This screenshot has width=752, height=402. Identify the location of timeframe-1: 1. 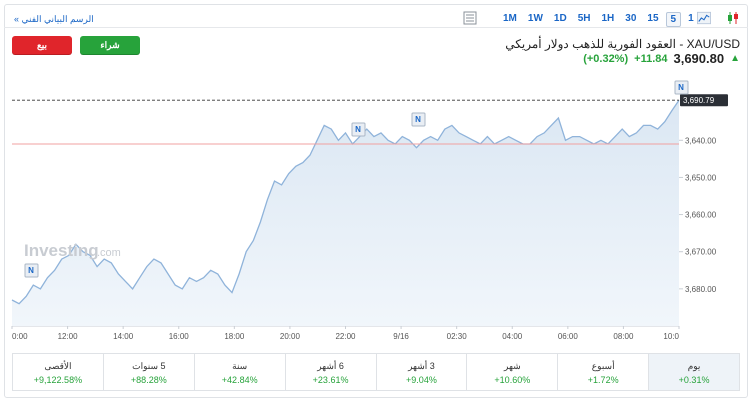
(691, 18).